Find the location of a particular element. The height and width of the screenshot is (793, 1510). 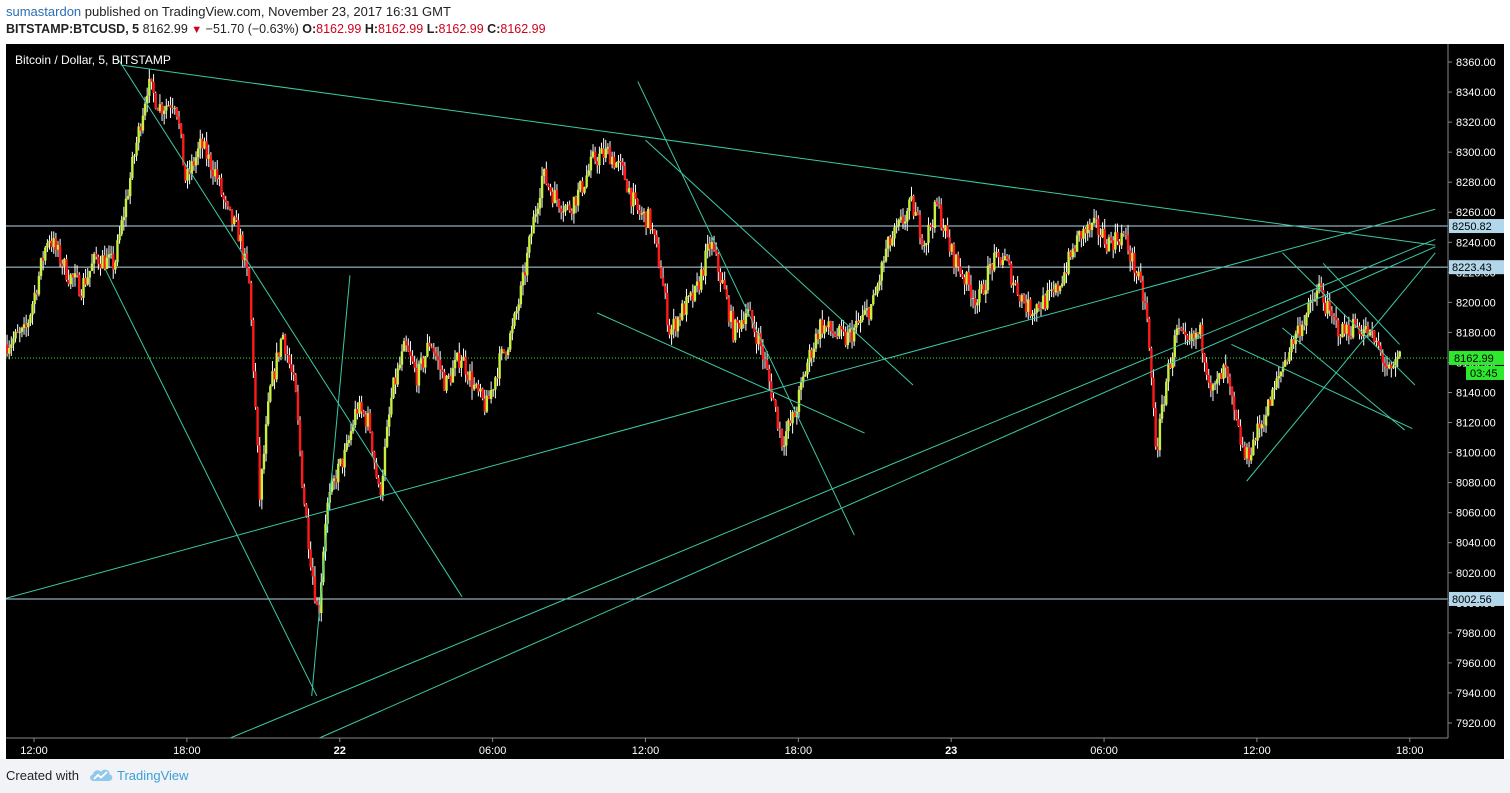

countdown-label: 03:45 is located at coordinates (1484, 374).